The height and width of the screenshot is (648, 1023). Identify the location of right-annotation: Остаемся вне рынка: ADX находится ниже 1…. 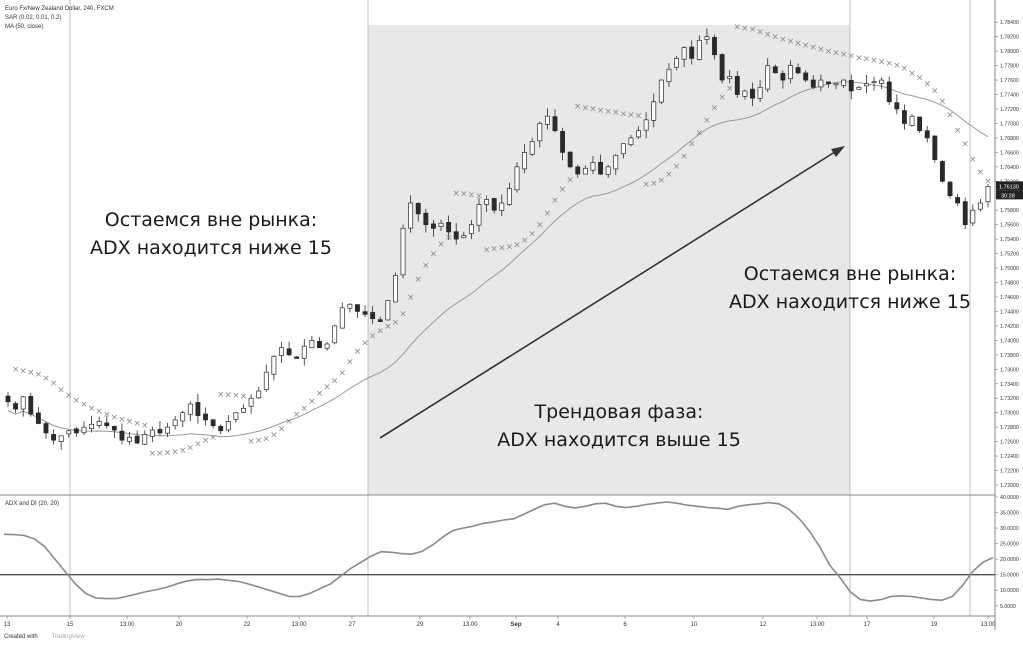
(850, 288).